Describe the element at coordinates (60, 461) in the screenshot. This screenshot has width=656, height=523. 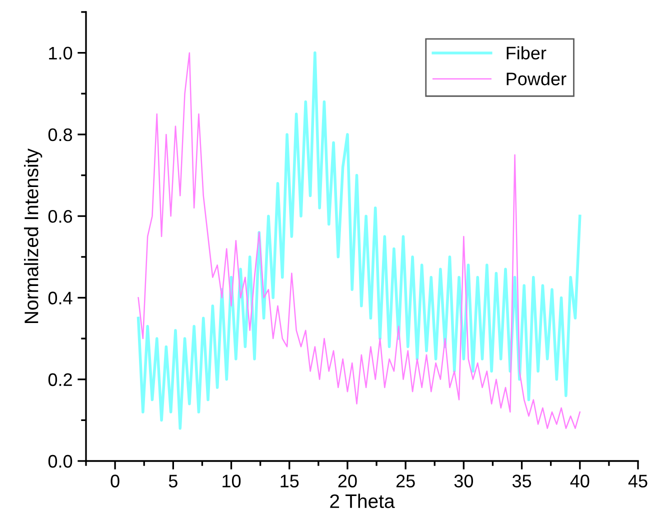
I see `y-tick-label: 0.0` at that location.